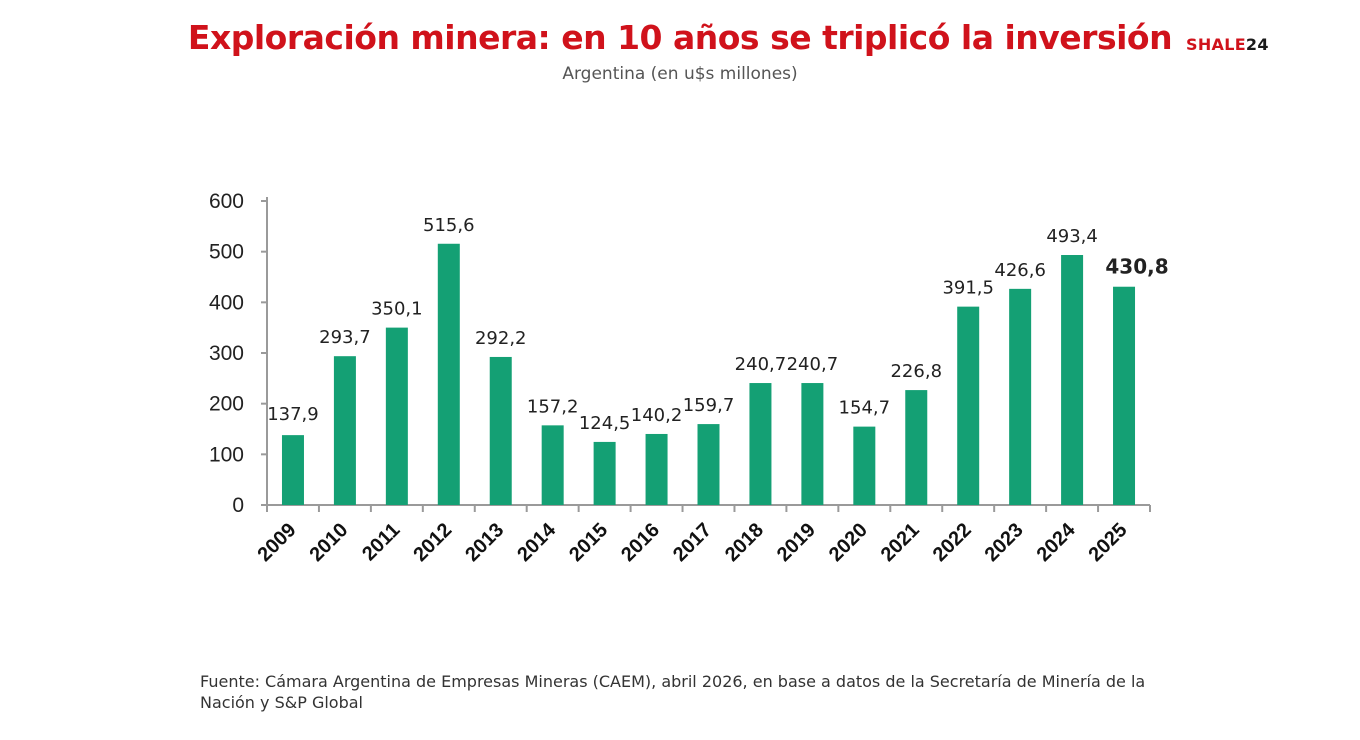 This screenshot has width=1360, height=740. Describe the element at coordinates (484, 542) in the screenshot. I see `x-tick-label: 2013` at that location.